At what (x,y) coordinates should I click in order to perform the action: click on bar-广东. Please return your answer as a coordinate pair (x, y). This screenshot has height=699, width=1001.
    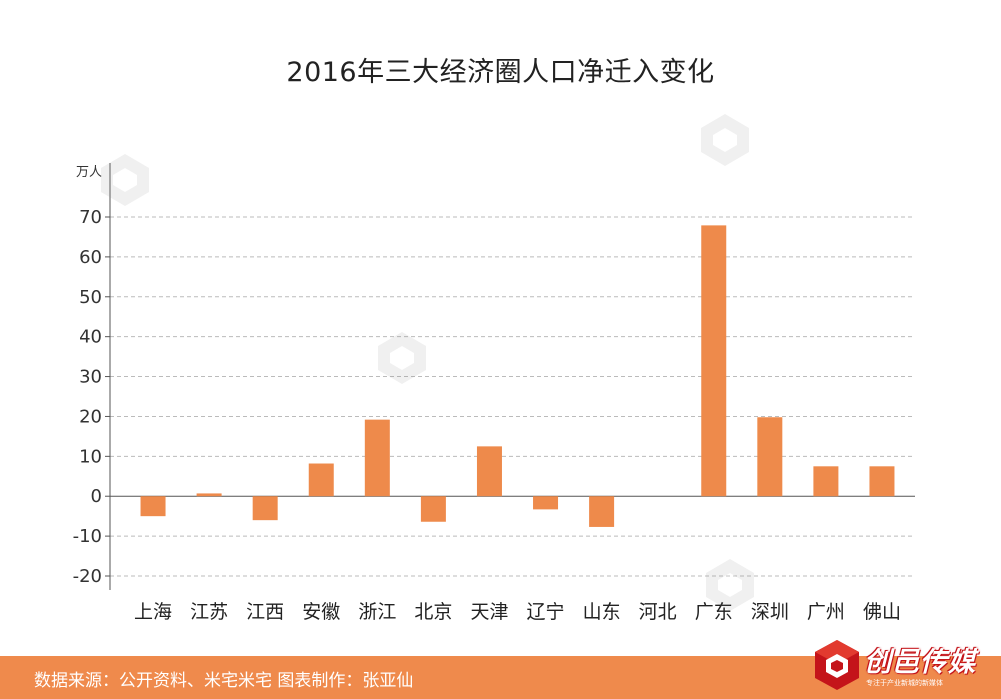
    Looking at the image, I should click on (714, 361).